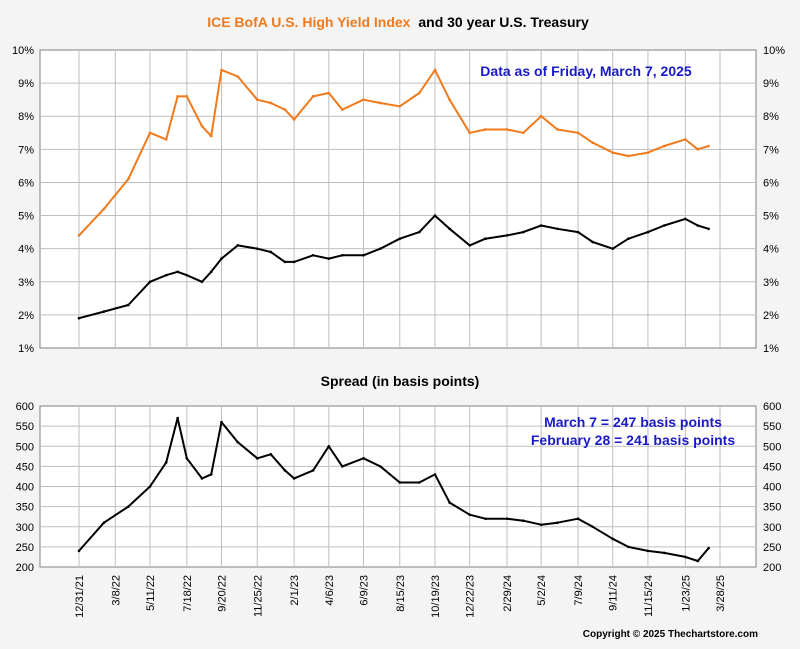 The image size is (800, 649). What do you see at coordinates (771, 217) in the screenshot?
I see `top-y-tick-right: 5%` at bounding box center [771, 217].